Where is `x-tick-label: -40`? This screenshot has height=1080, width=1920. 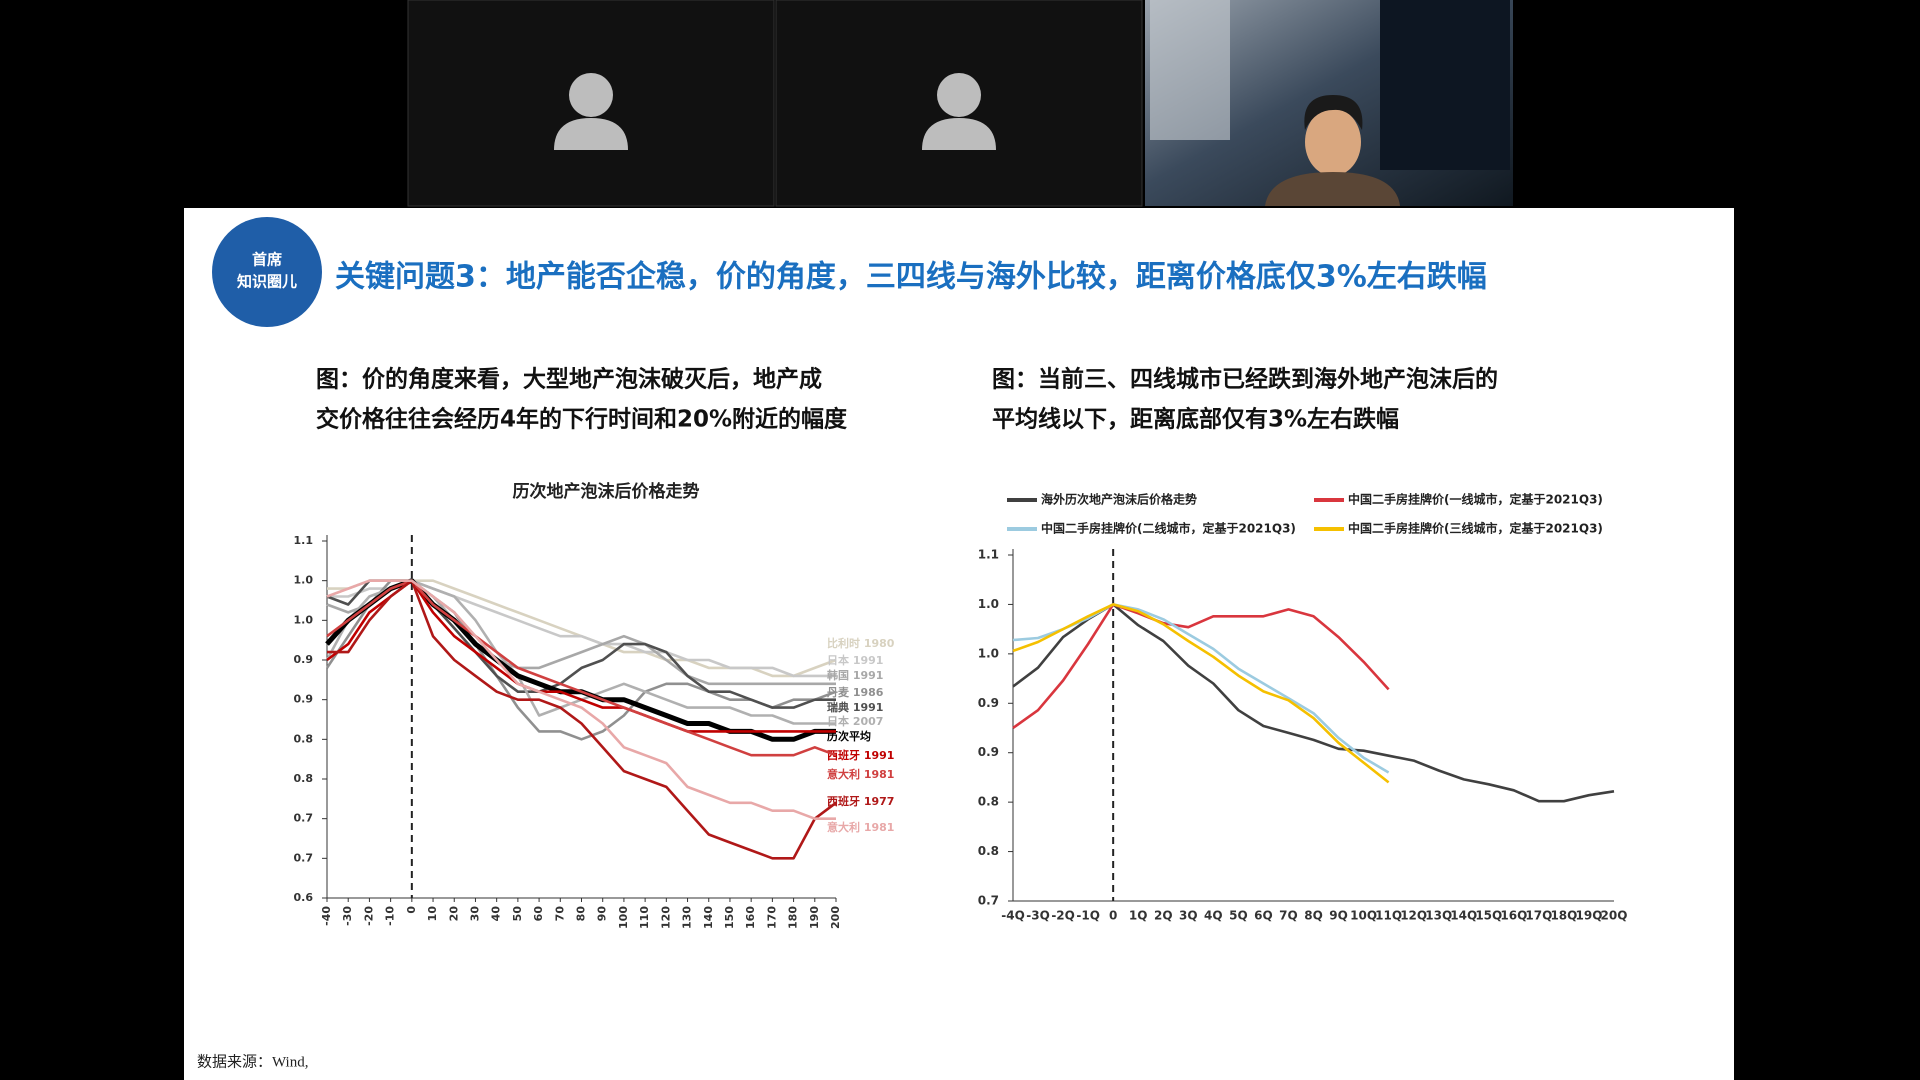 x-tick-label: -40 is located at coordinates (326, 916).